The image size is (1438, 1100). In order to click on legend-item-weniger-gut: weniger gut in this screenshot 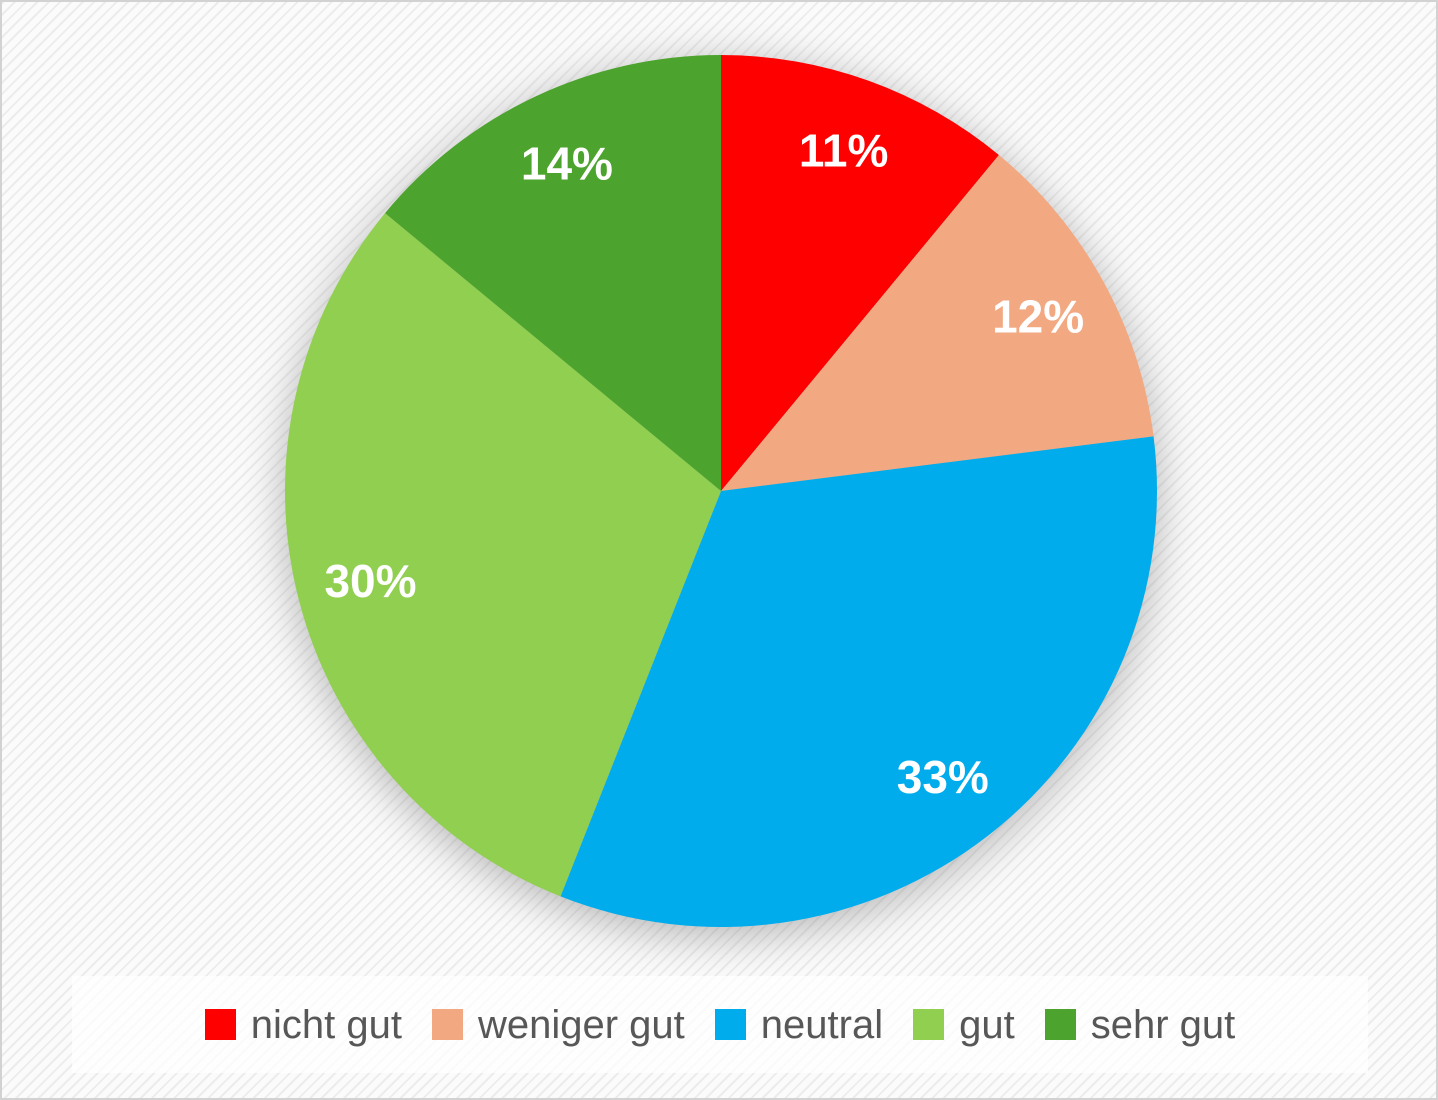, I will do `click(558, 1024)`.